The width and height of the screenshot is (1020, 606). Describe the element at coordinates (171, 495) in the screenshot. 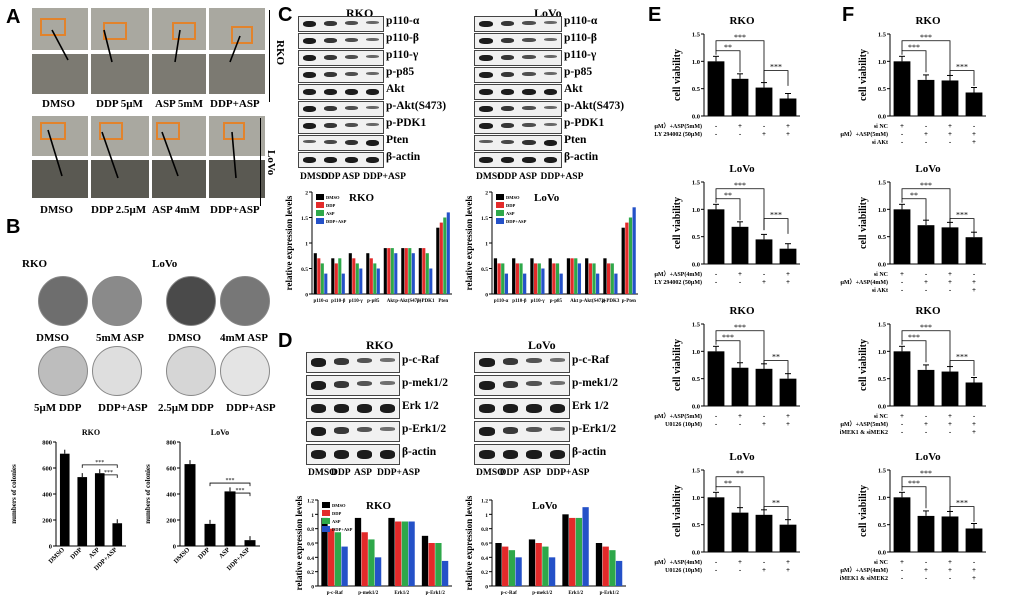

I see `y-tick-label: 400` at that location.